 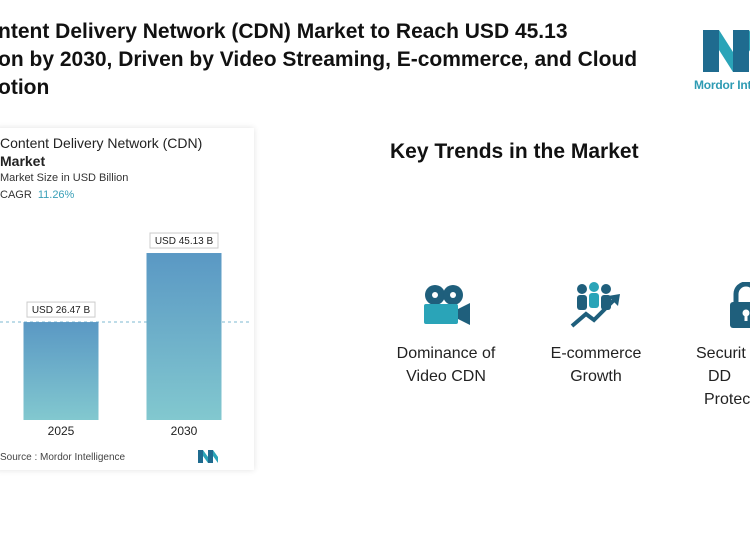 What do you see at coordinates (101, 152) in the screenshot?
I see `chart-title: Content Delivery Network (CDN) Market` at bounding box center [101, 152].